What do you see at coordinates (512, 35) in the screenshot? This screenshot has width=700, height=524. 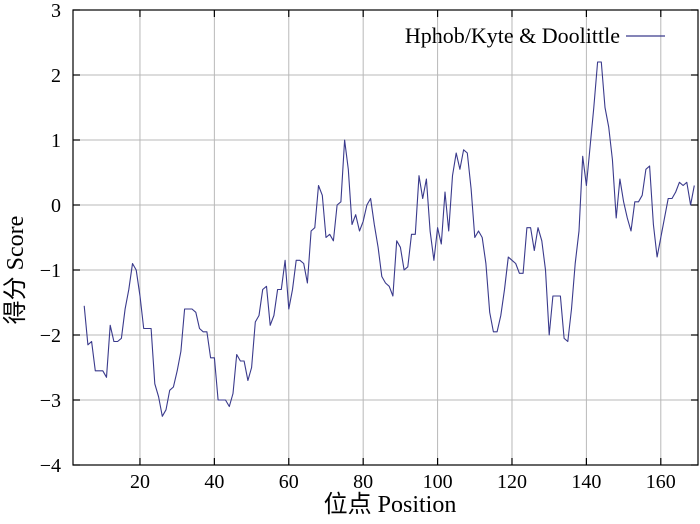 I see `legend-label: Hphob/Kyte & Doolittle` at bounding box center [512, 35].